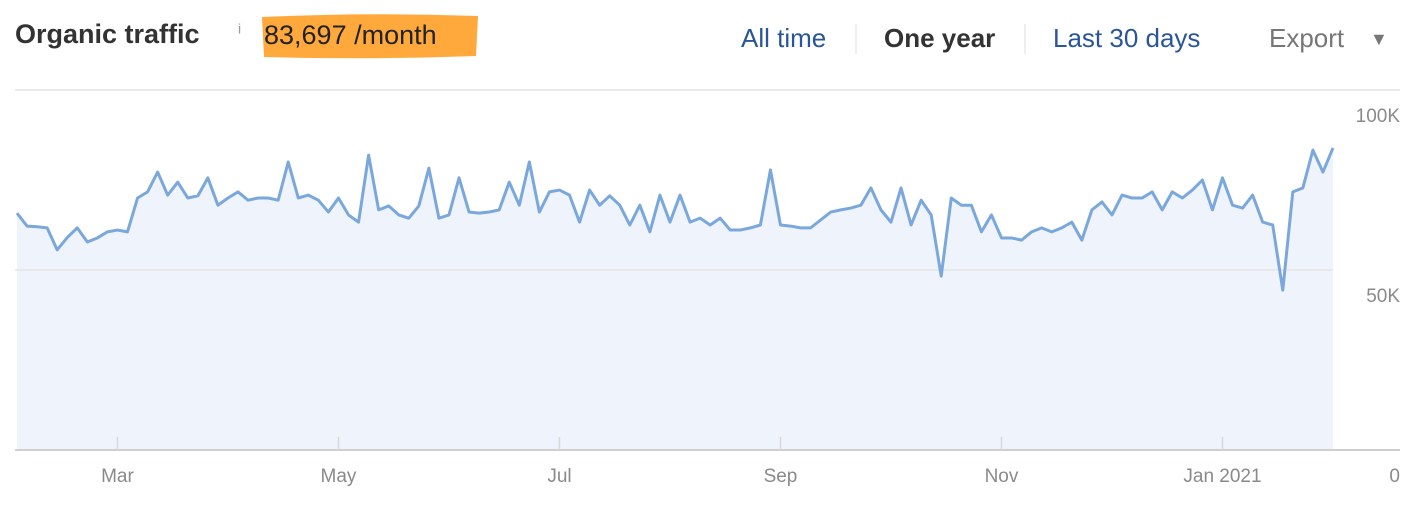  Describe the element at coordinates (1383, 296) in the screenshot. I see `y-tick-label: 50K` at that location.